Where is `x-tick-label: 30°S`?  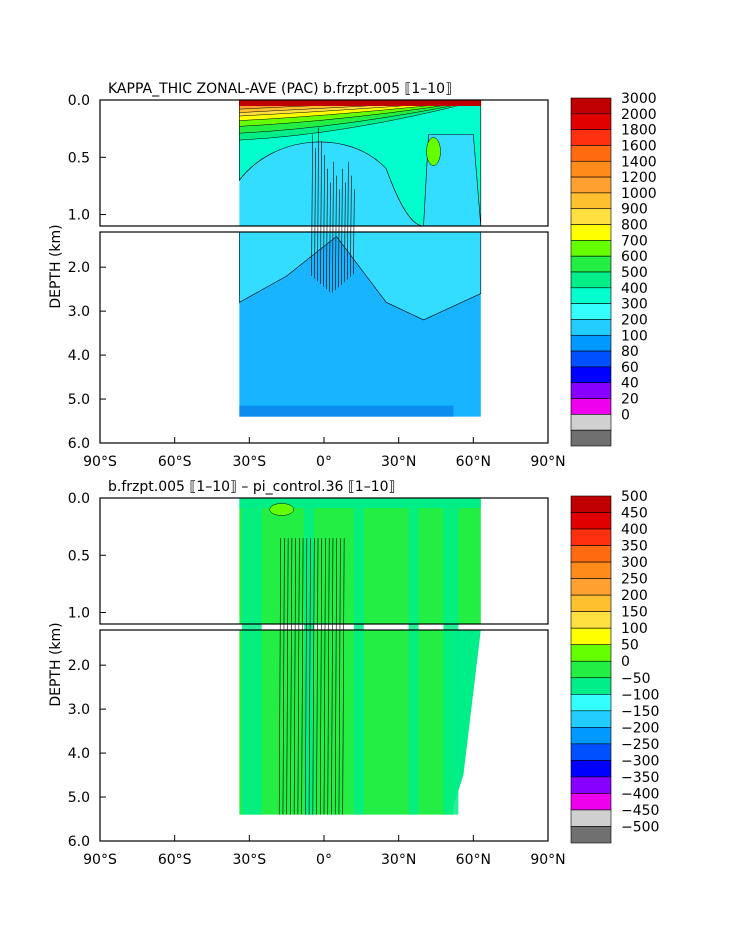
x-tick-label: 30°S is located at coordinates (249, 462).